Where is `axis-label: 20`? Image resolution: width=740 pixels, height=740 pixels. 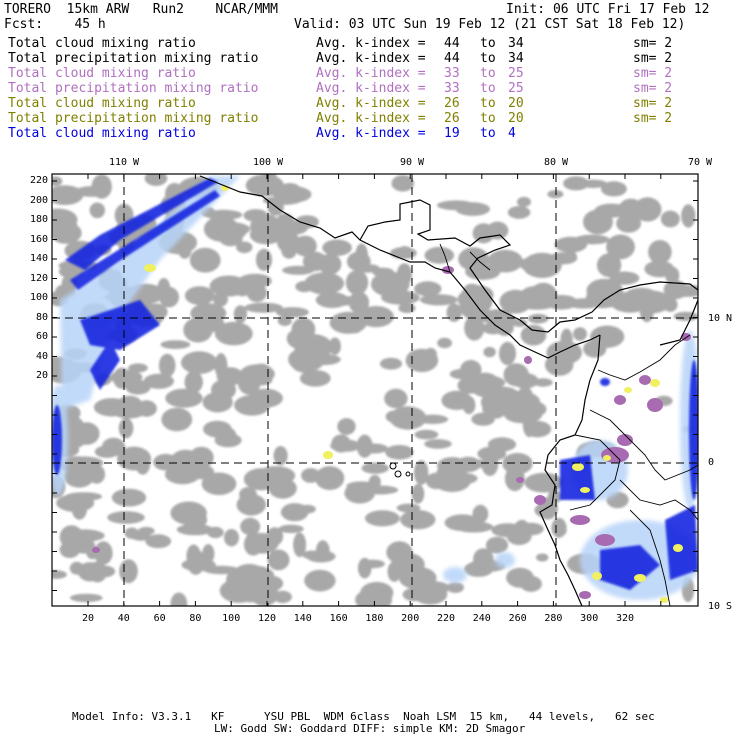
axis-label: 20 is located at coordinates (88, 618).